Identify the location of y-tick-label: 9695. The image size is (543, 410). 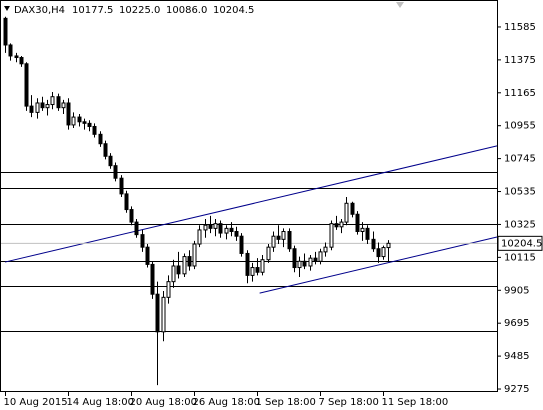
(516, 323).